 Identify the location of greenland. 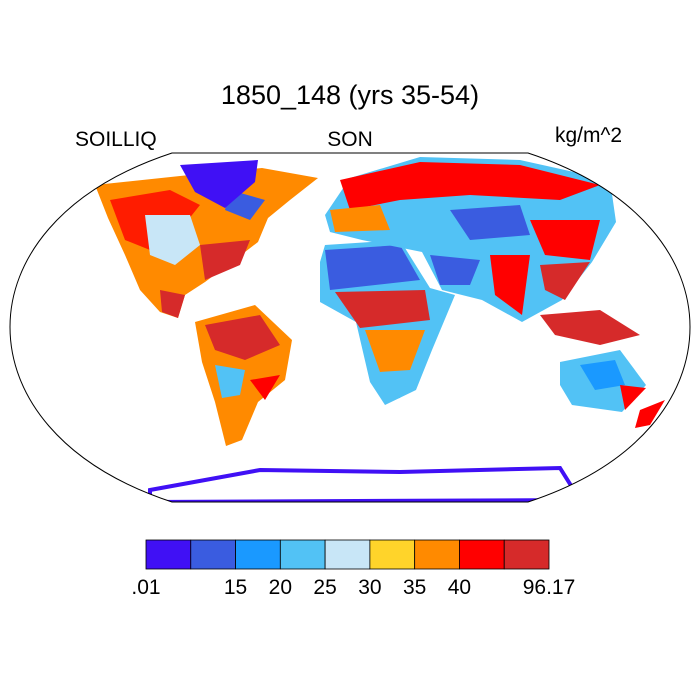
(219, 184).